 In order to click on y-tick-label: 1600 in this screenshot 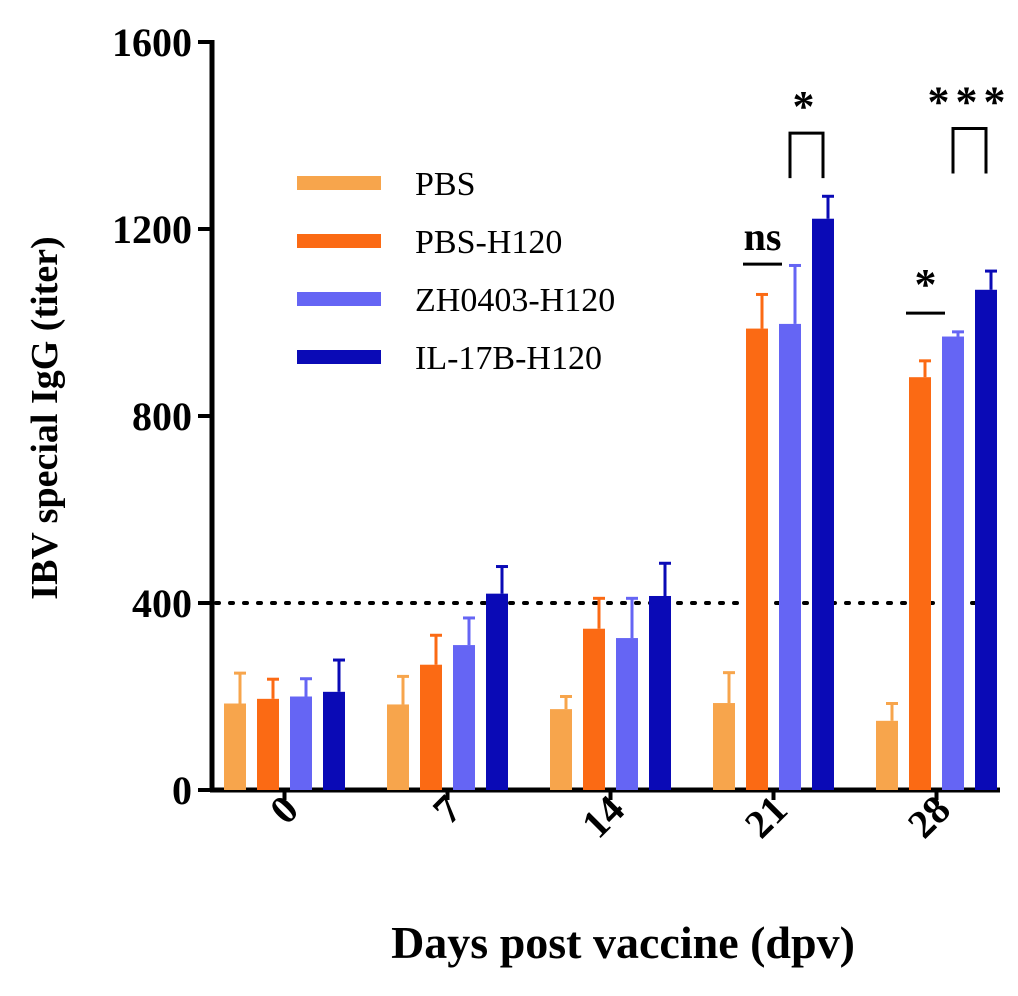, I will do `click(152, 42)`.